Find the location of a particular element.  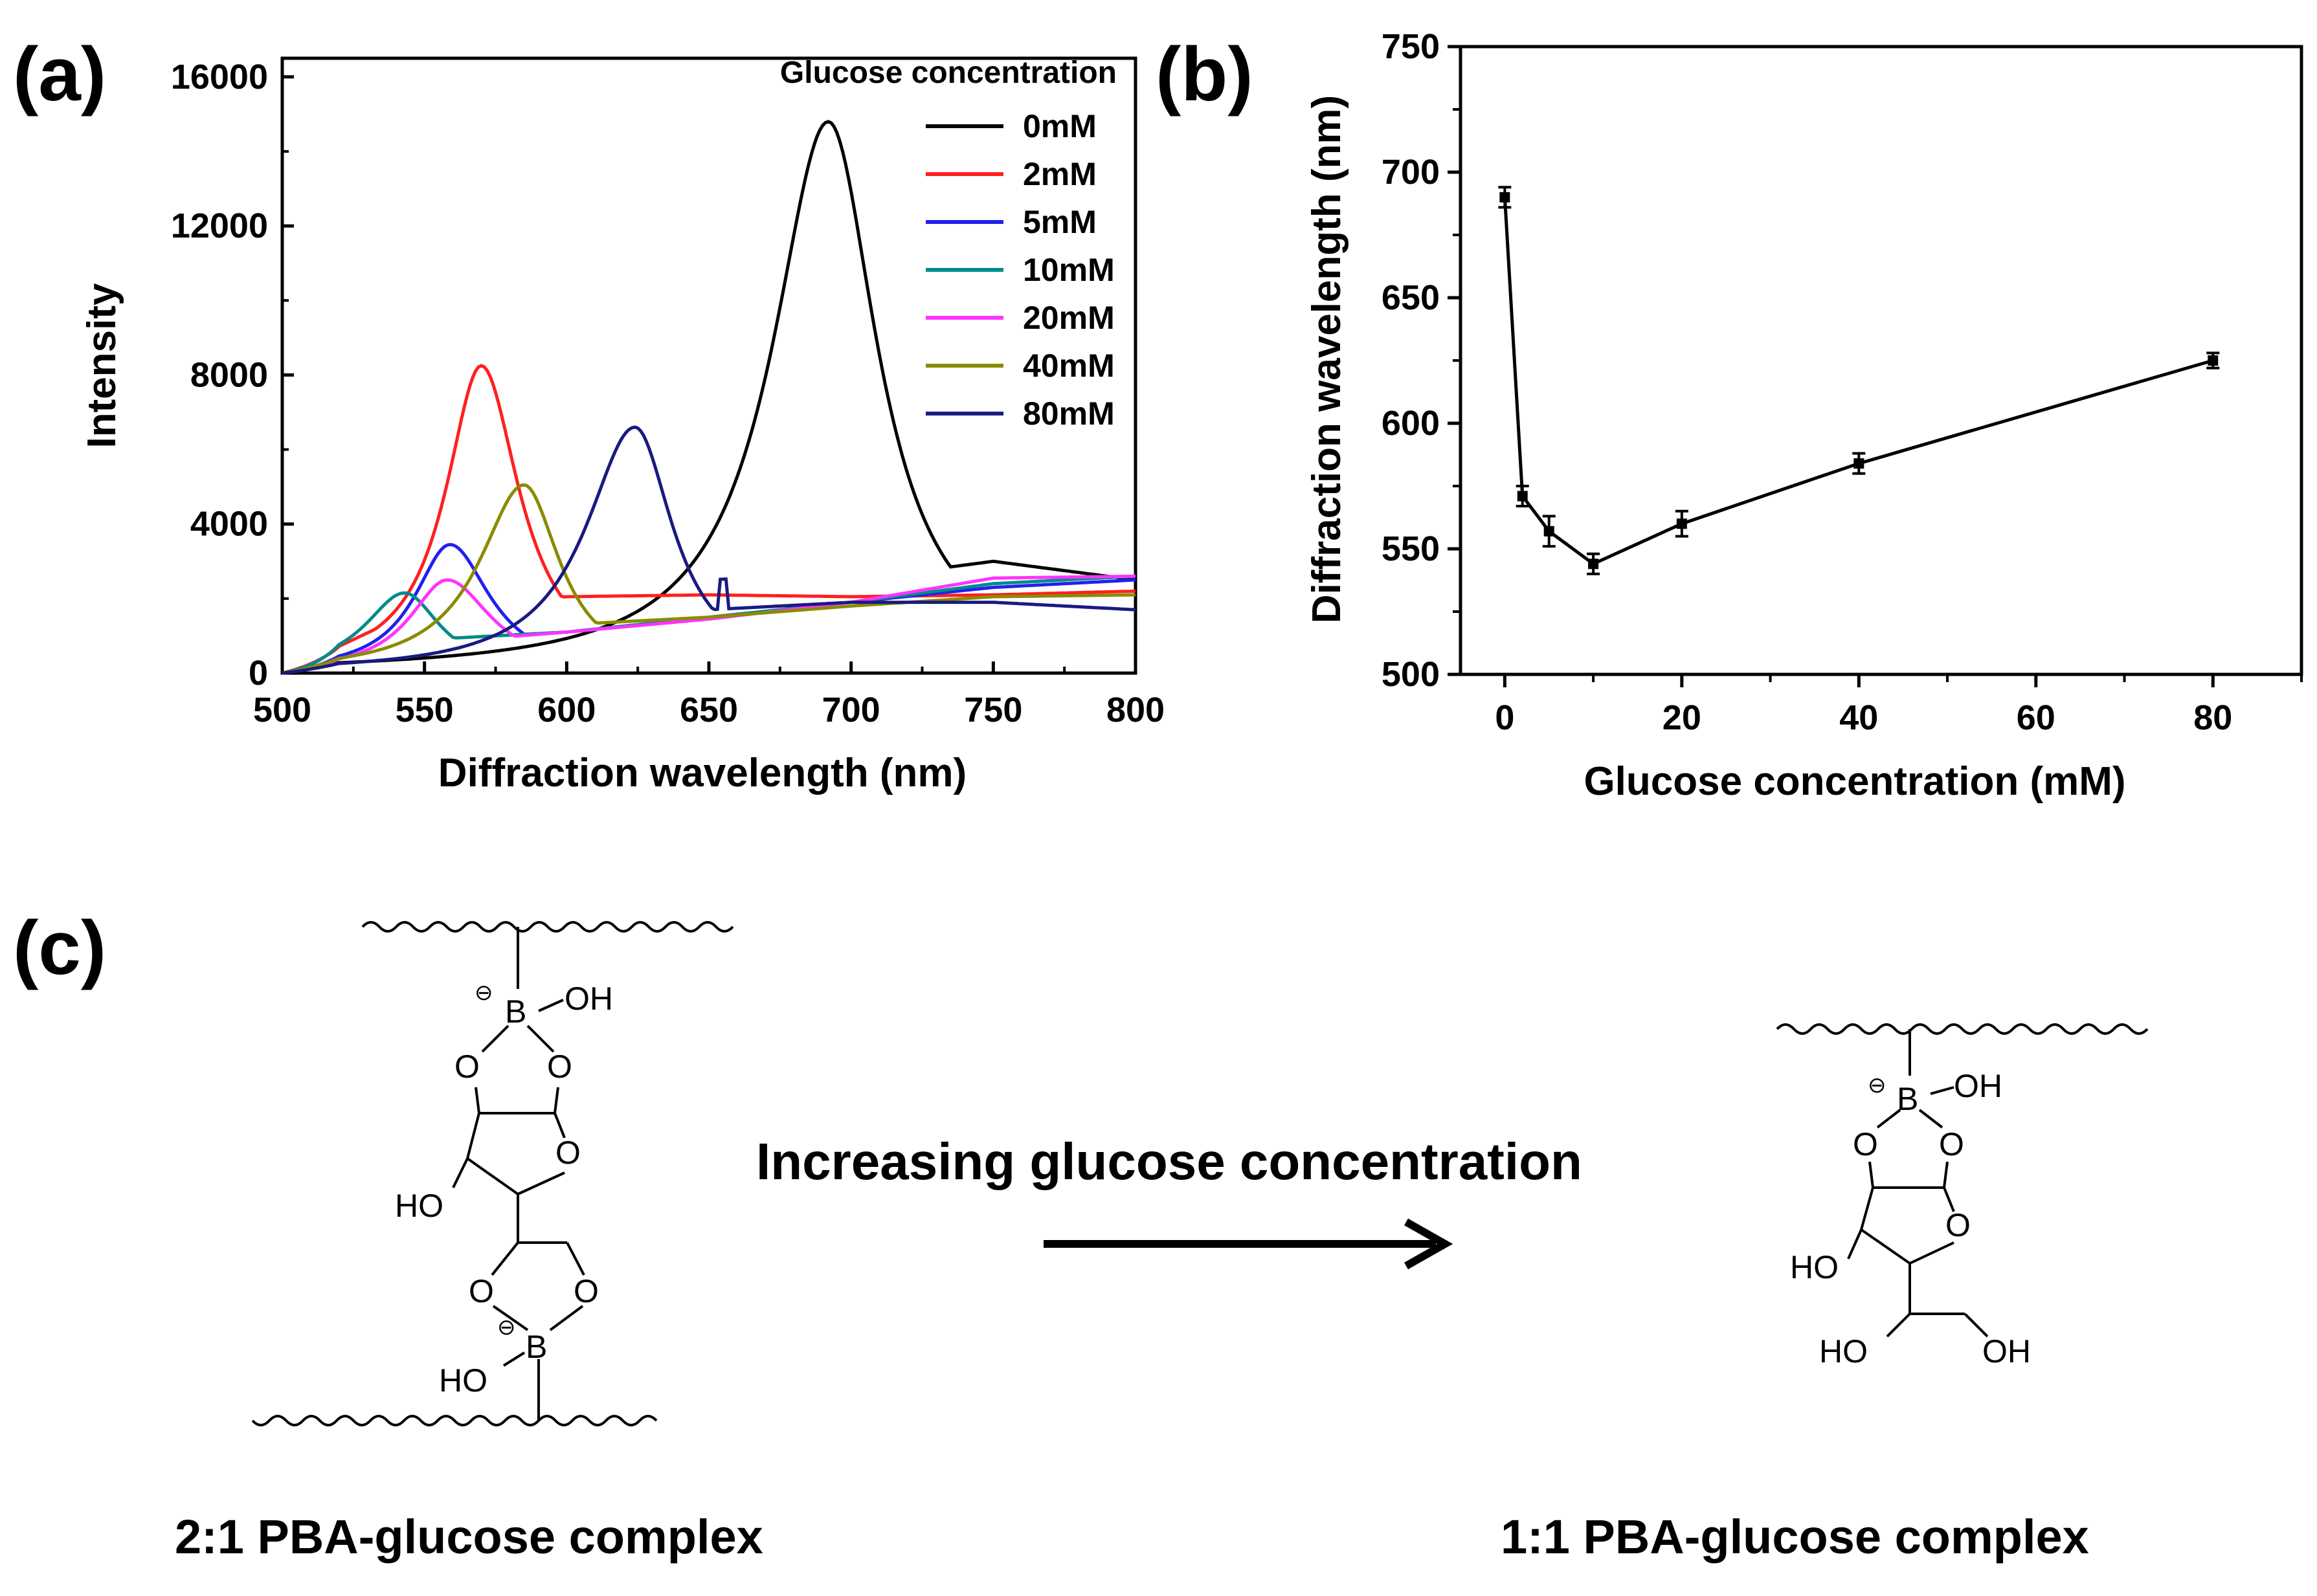

left-caption: 2:1 PBA-glucose complex is located at coordinates (469, 1537).